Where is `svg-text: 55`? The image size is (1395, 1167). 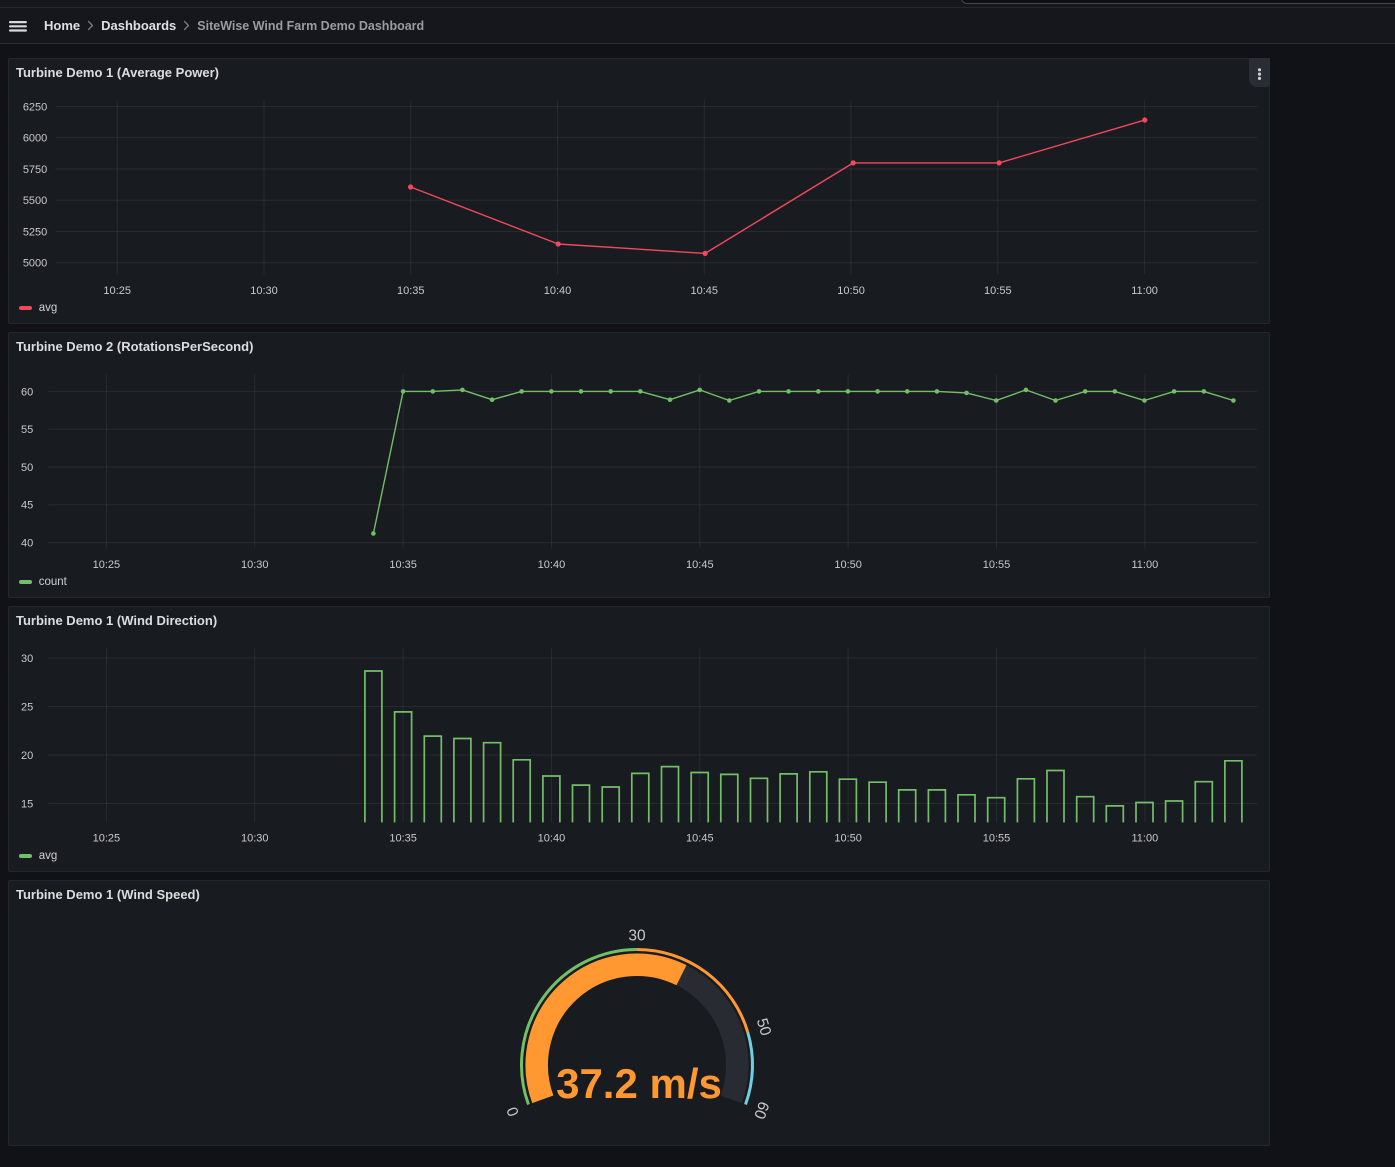
svg-text: 55 is located at coordinates (27, 430).